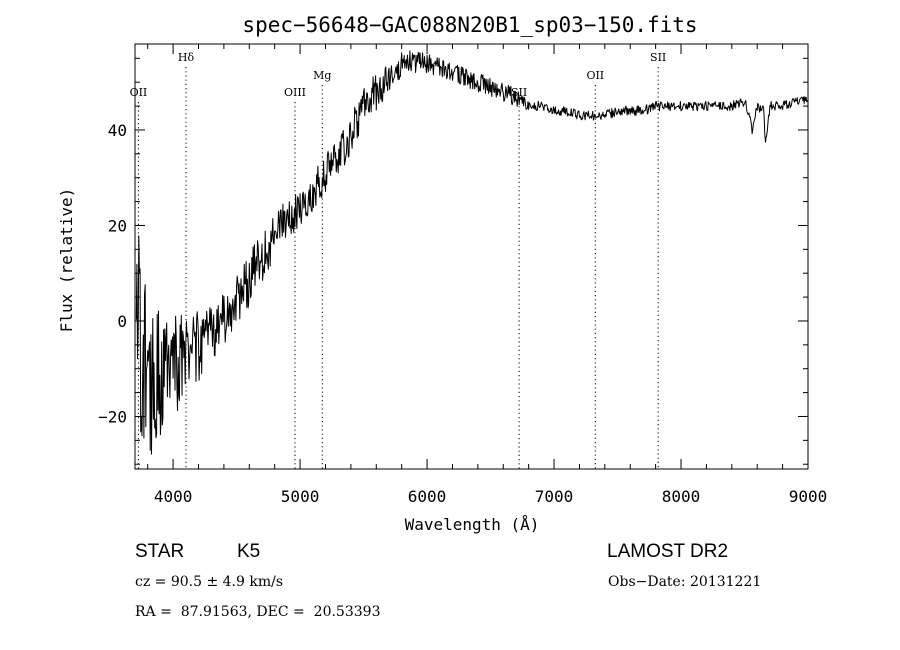 This screenshot has width=900, height=650. What do you see at coordinates (112, 416) in the screenshot?
I see `y-tick-label: −20` at bounding box center [112, 416].